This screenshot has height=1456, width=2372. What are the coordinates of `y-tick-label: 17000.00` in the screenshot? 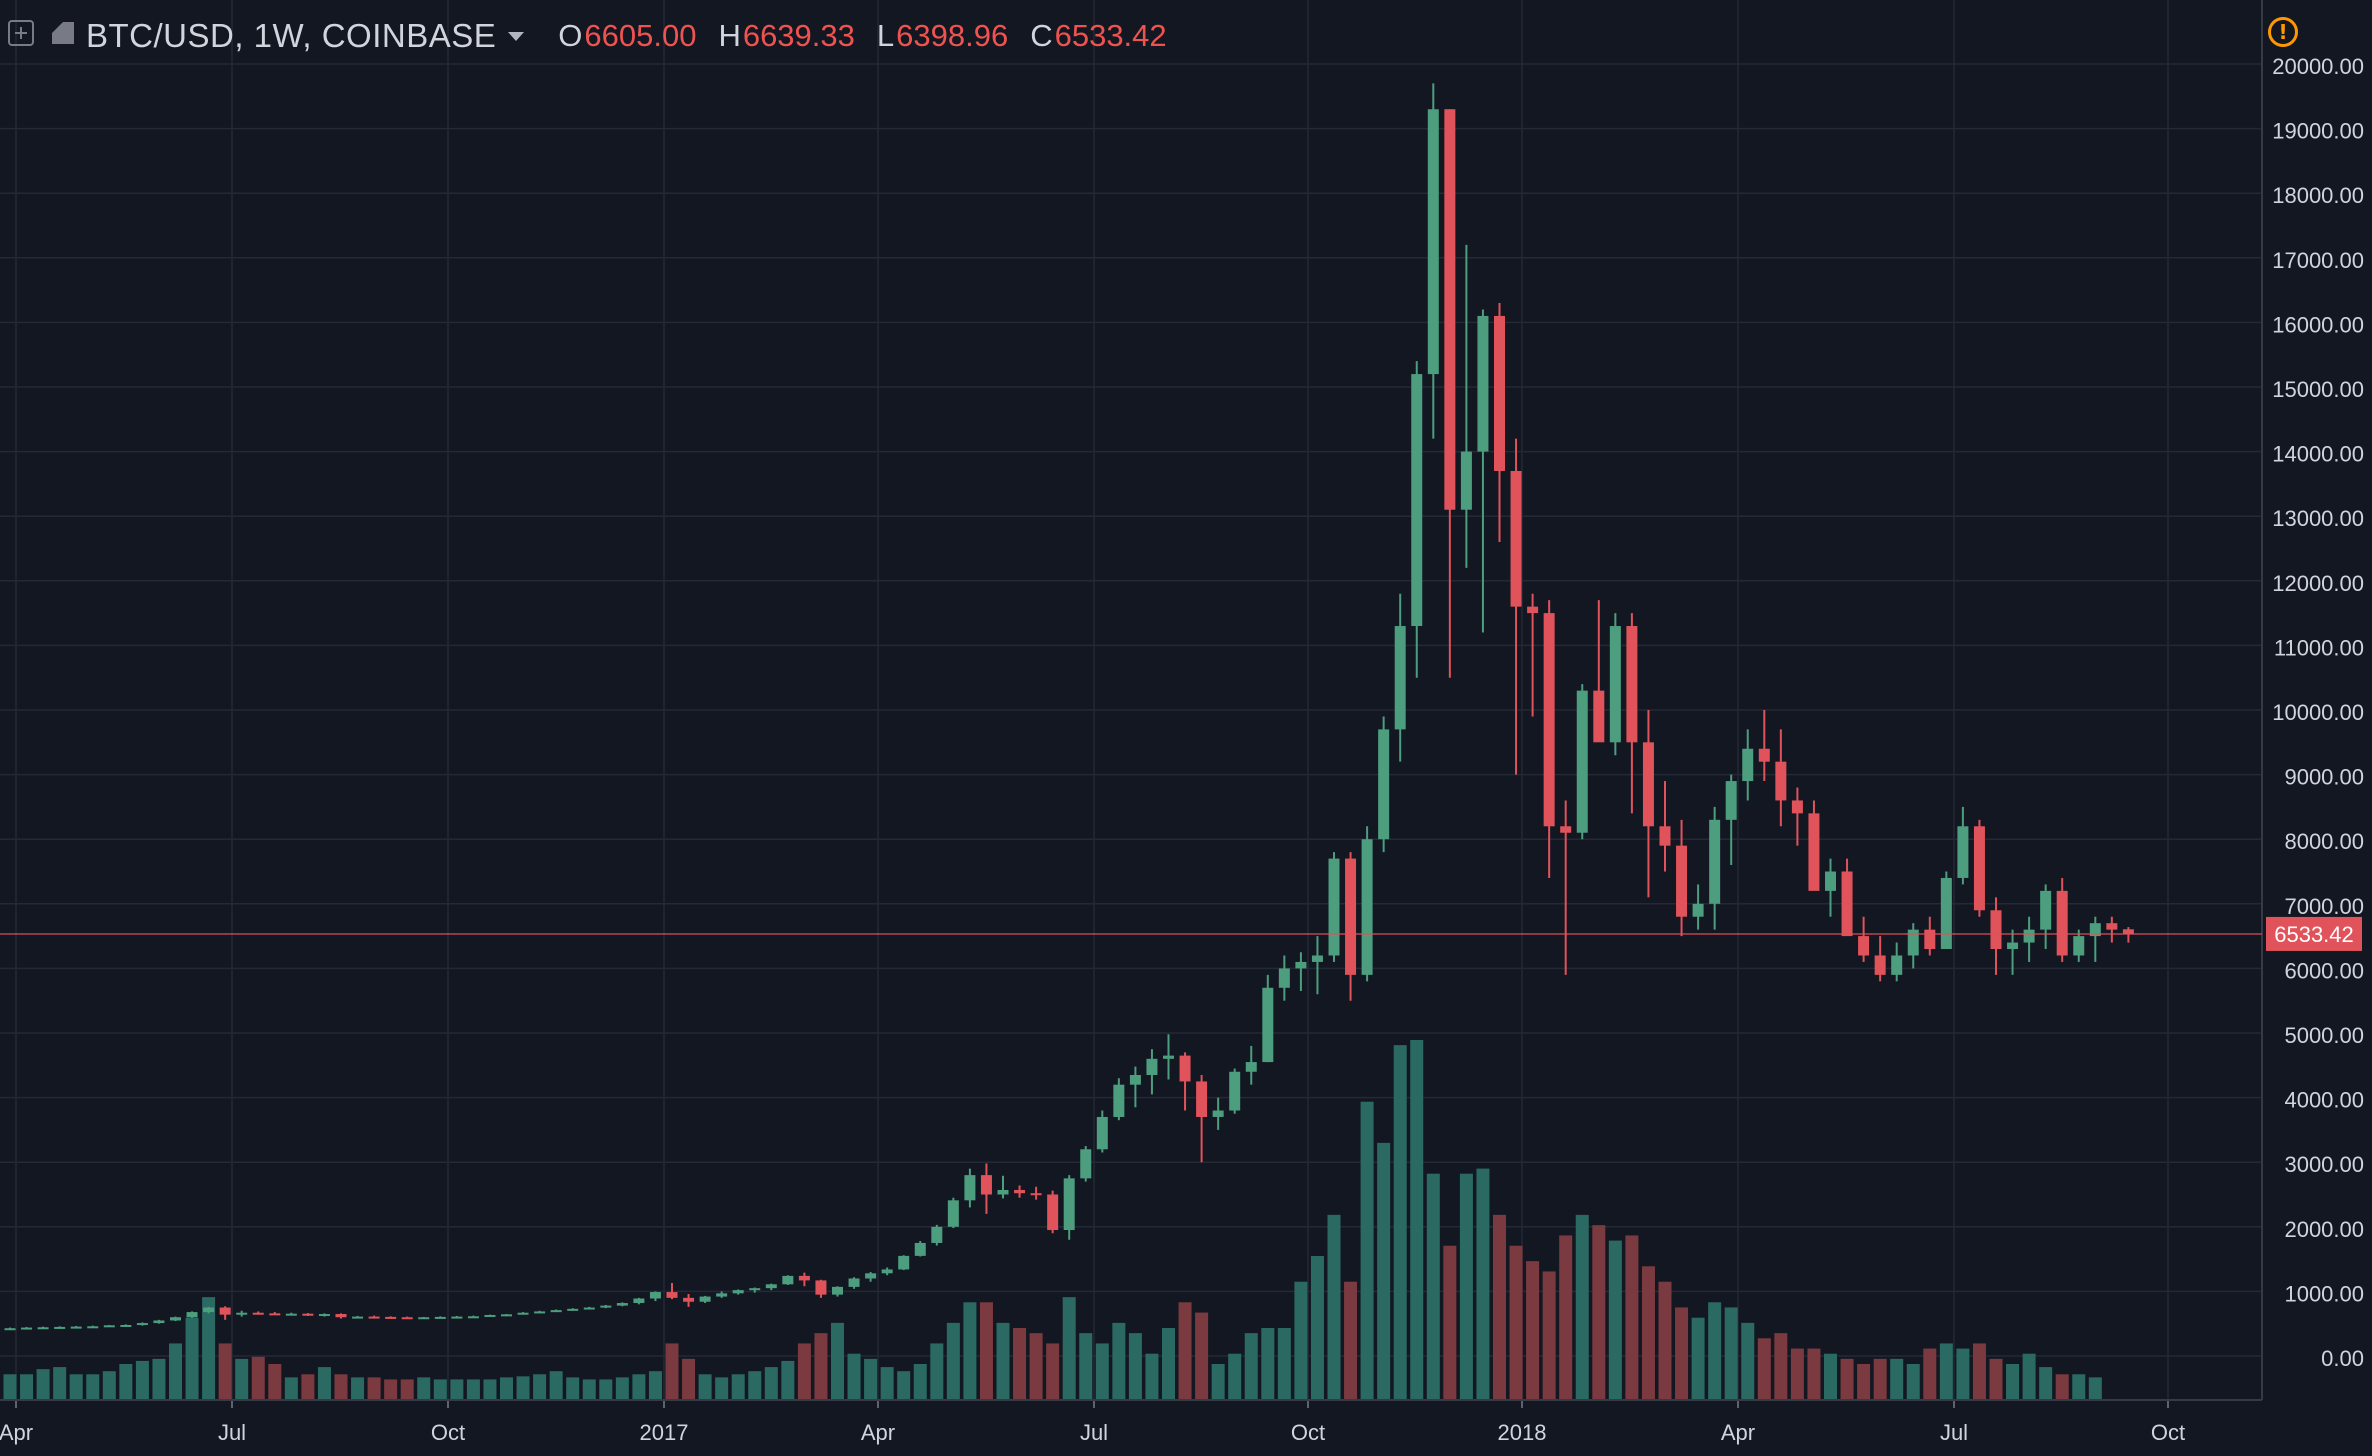 It's located at (2318, 260).